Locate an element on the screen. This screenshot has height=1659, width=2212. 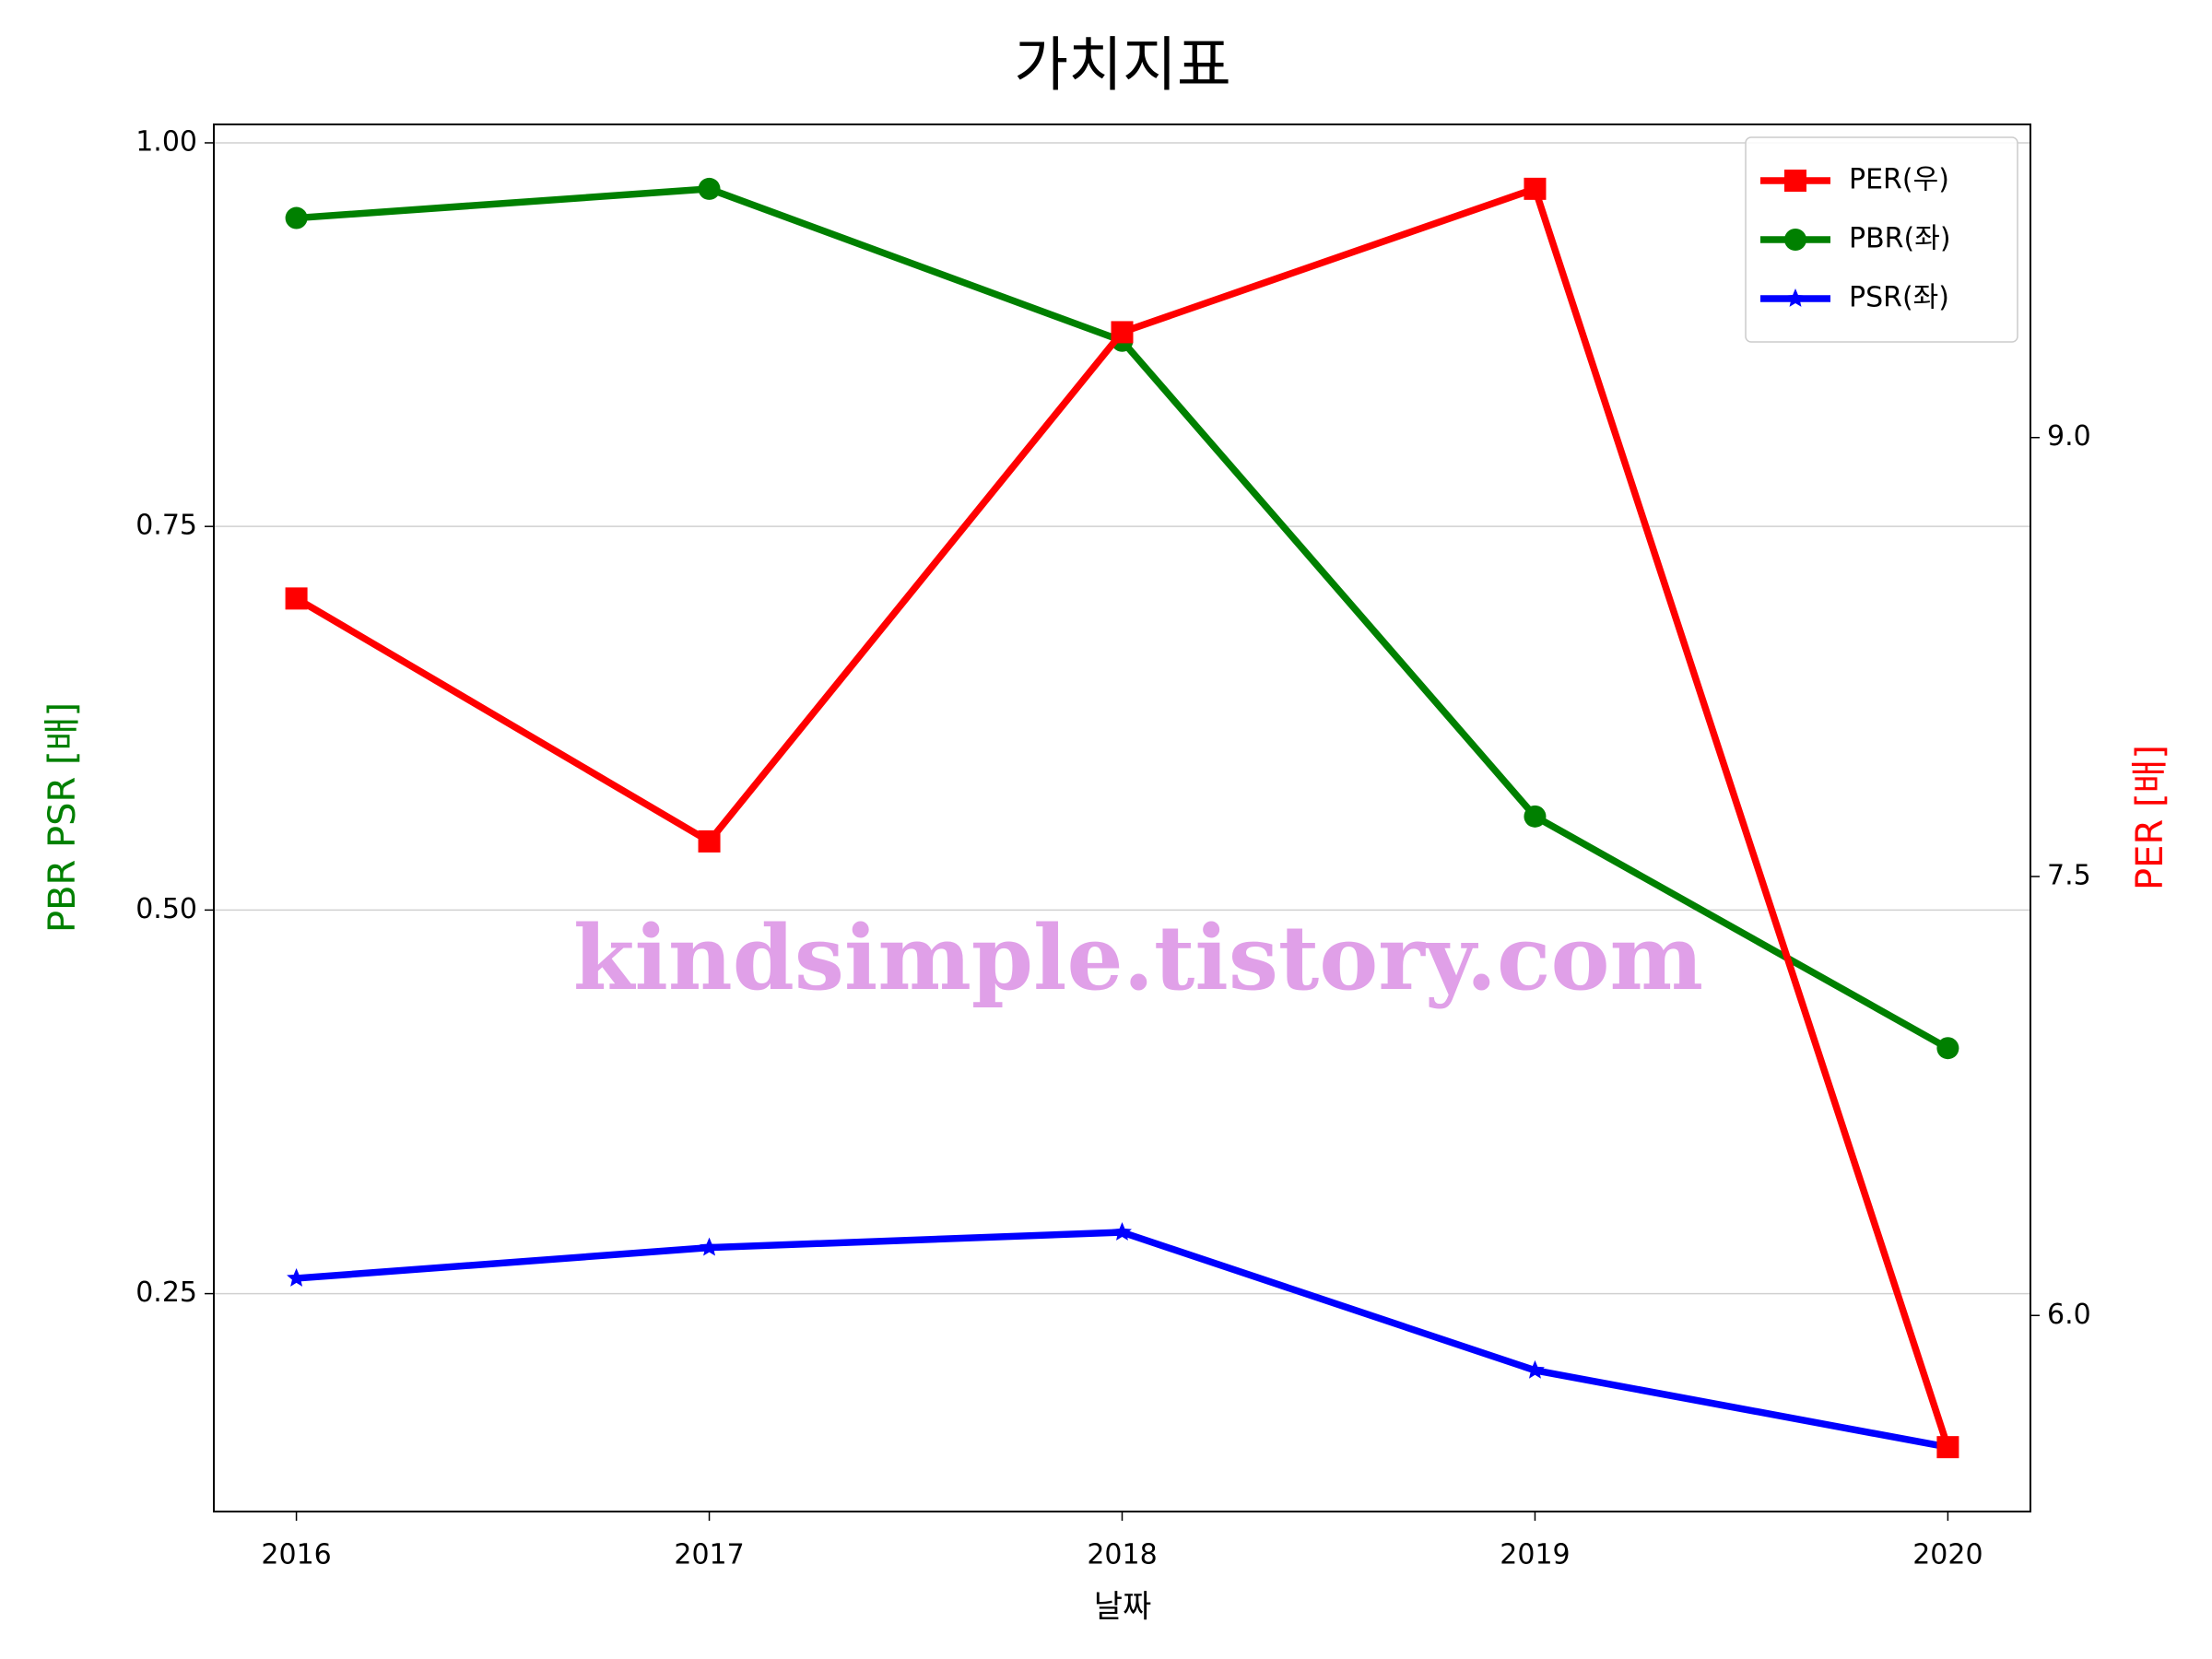
y2-axis-label: PER [배] is located at coordinates (2150, 817).